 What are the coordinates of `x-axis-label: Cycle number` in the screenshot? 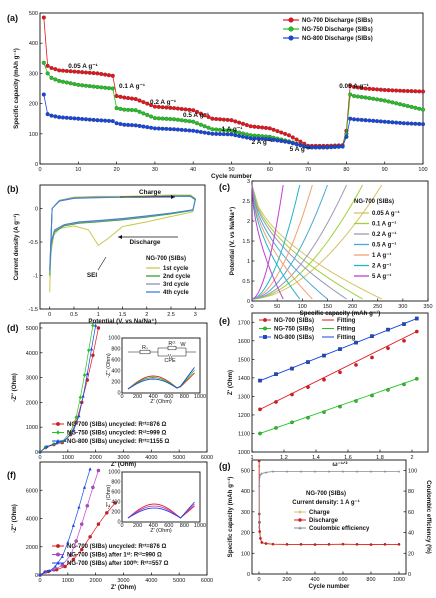 It's located at (330, 586).